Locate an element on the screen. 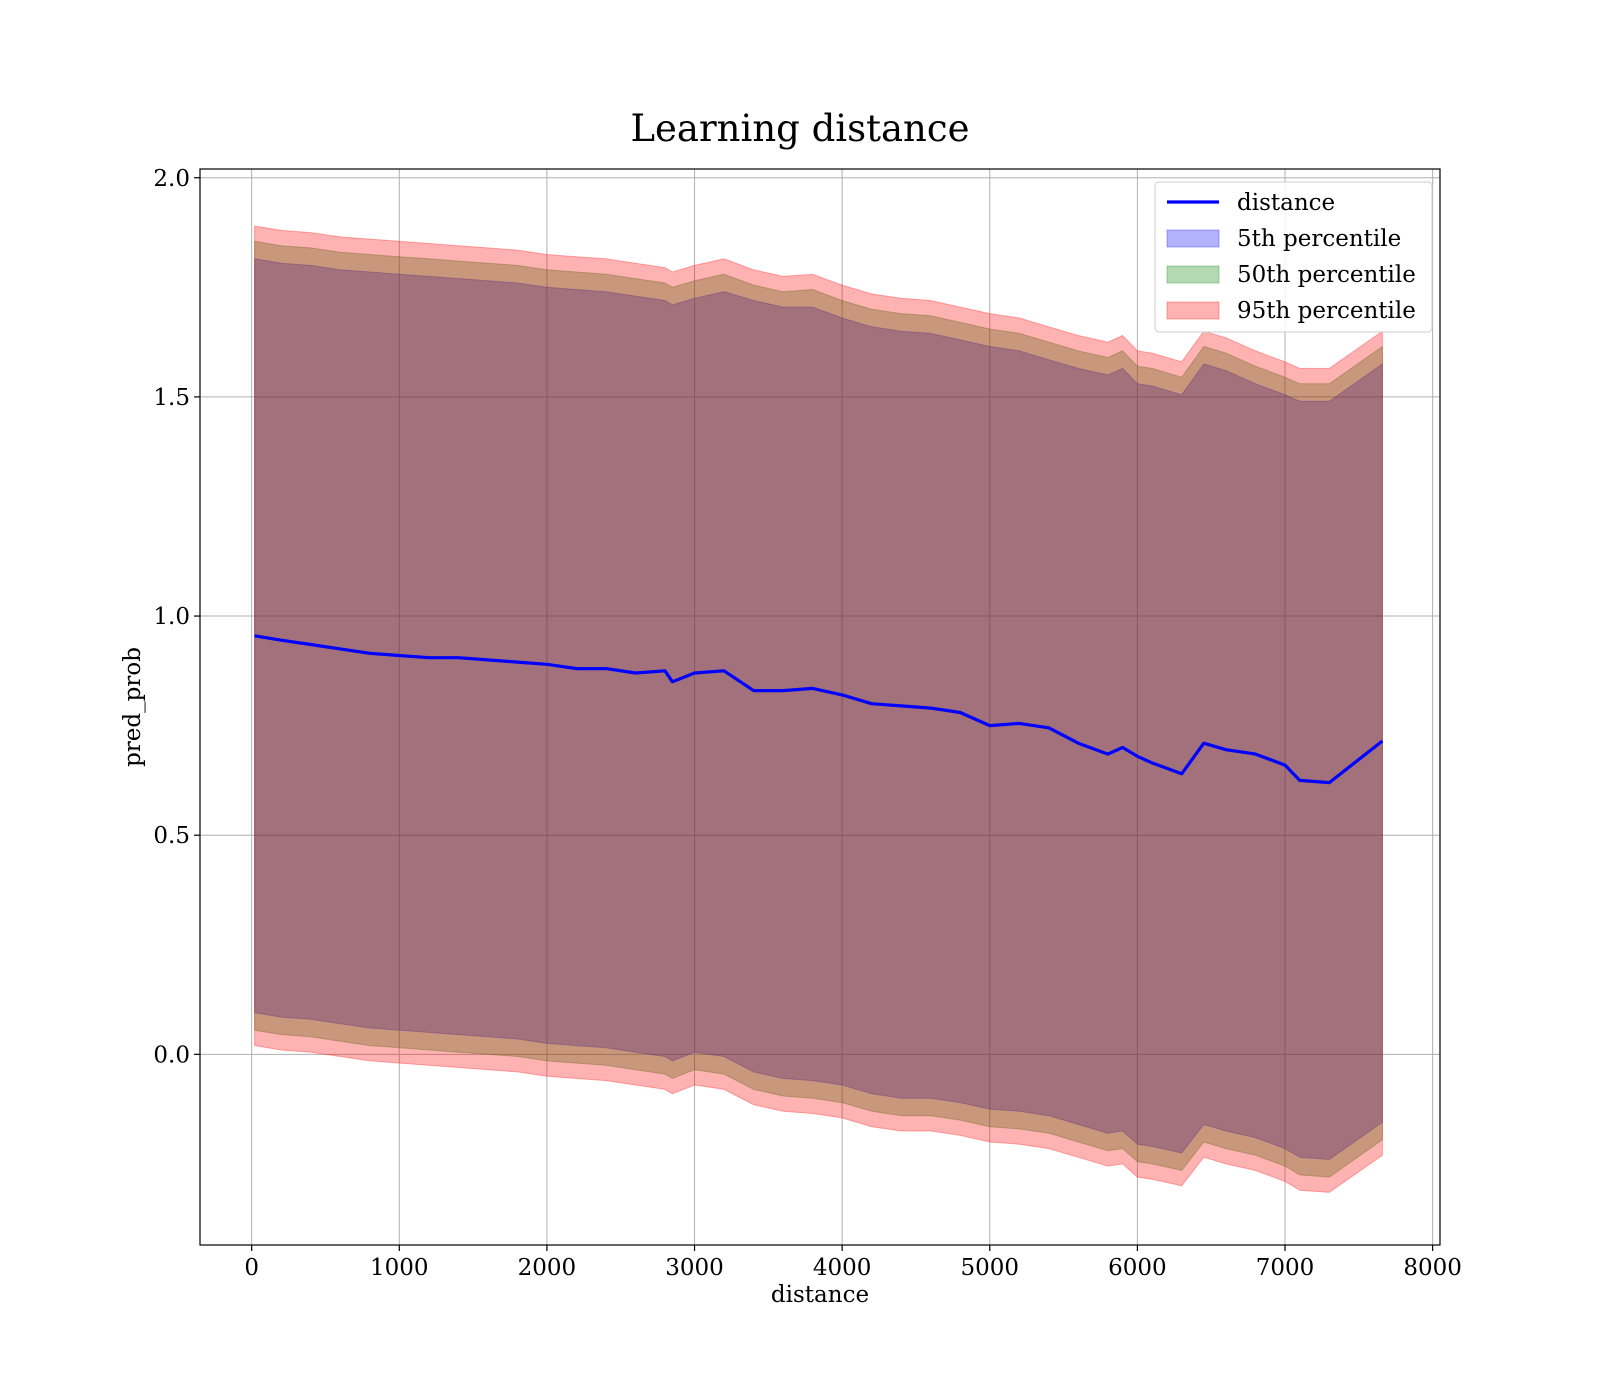  x-tick-label: 8000 is located at coordinates (1432, 1268).